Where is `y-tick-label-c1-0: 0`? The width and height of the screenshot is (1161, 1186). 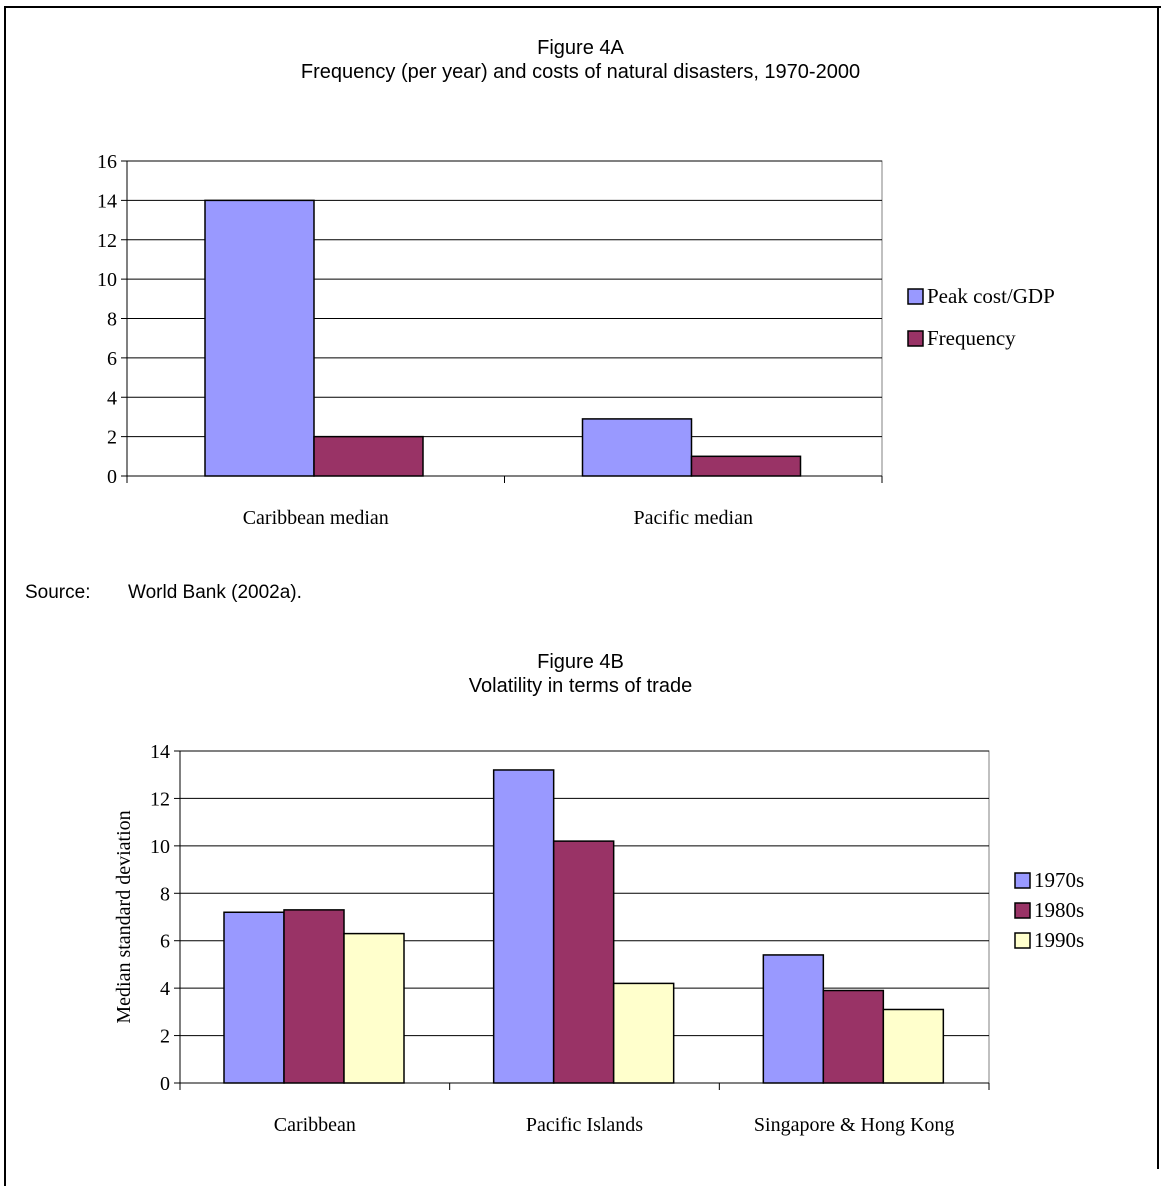 y-tick-label-c1-0: 0 is located at coordinates (165, 1084).